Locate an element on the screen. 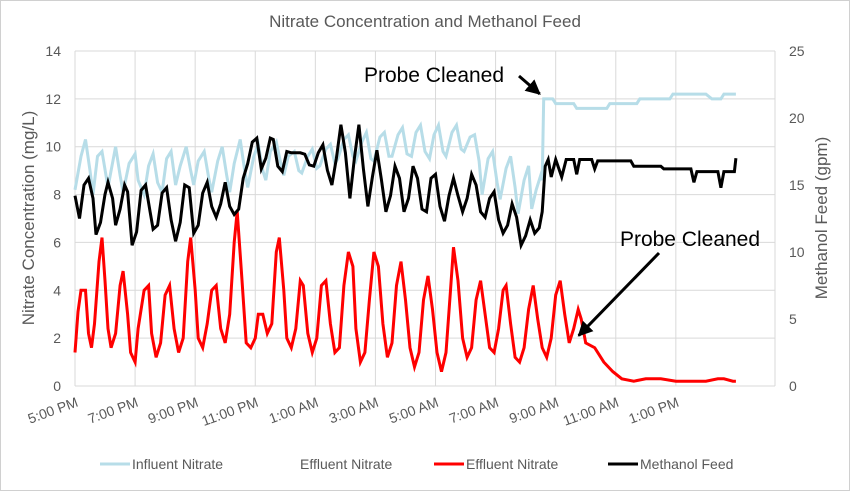  y-tick-label: 2 is located at coordinates (57, 338).